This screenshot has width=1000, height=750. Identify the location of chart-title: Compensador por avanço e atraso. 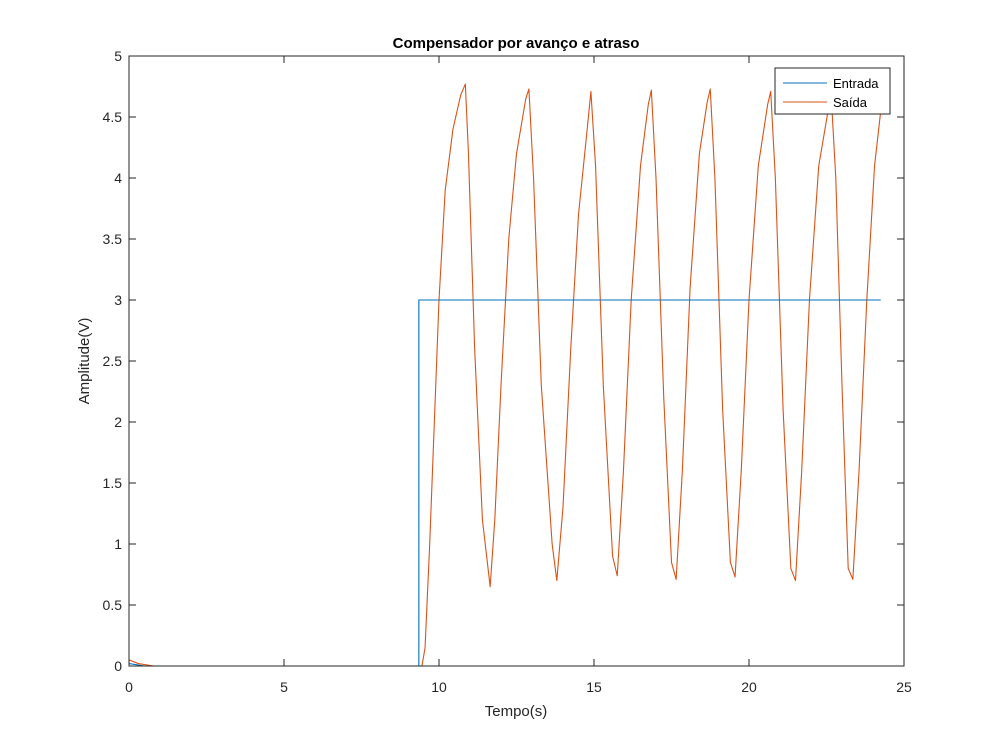
(516, 43).